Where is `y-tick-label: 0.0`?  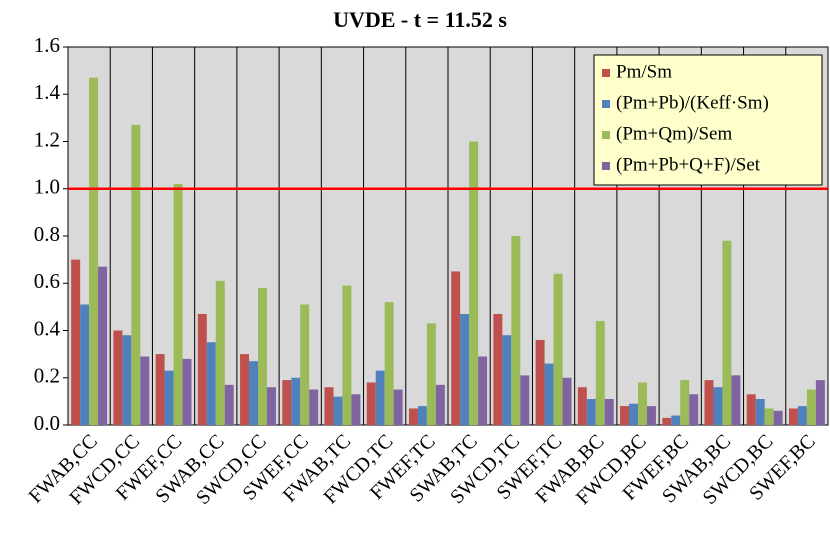 y-tick-label: 0.0 is located at coordinates (47, 423).